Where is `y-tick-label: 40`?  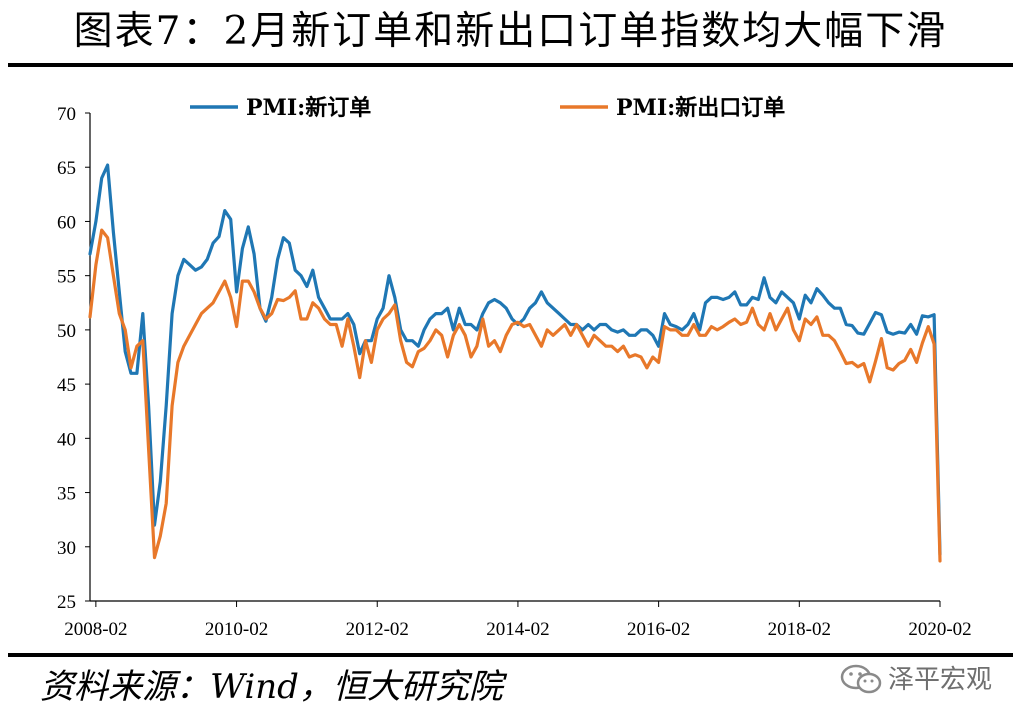
y-tick-label: 40 is located at coordinates (66, 439).